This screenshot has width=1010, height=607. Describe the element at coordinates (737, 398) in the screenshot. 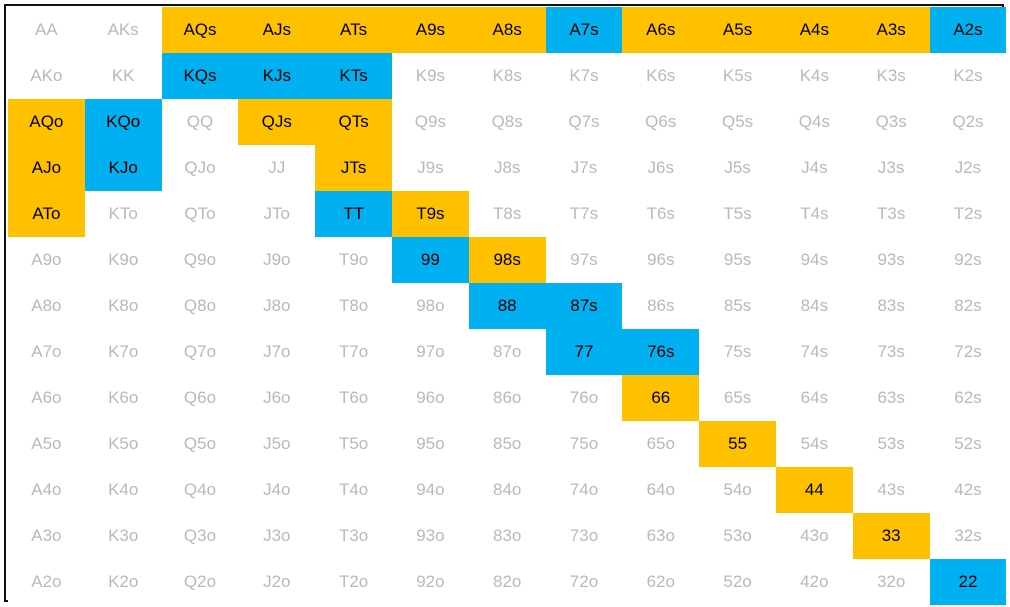

I see `hand-cell: 65s` at that location.